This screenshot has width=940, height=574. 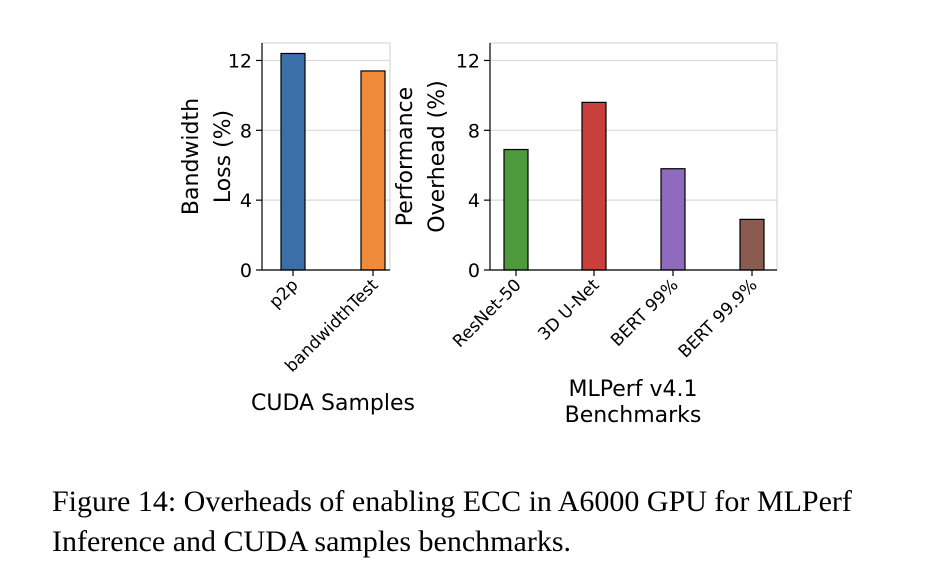 I want to click on bar-bert-99-9-, so click(x=752, y=244).